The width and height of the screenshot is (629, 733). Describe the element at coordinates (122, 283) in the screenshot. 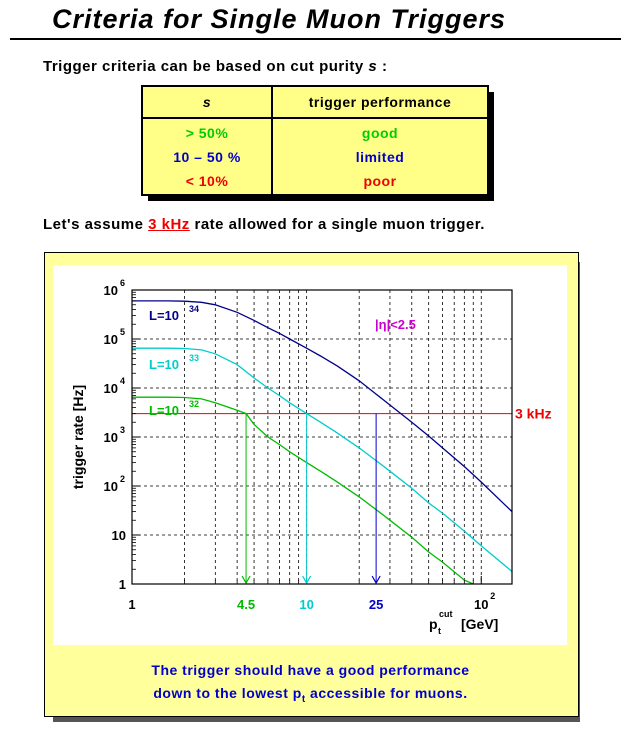

I see `y-tick-exponent: 6` at that location.